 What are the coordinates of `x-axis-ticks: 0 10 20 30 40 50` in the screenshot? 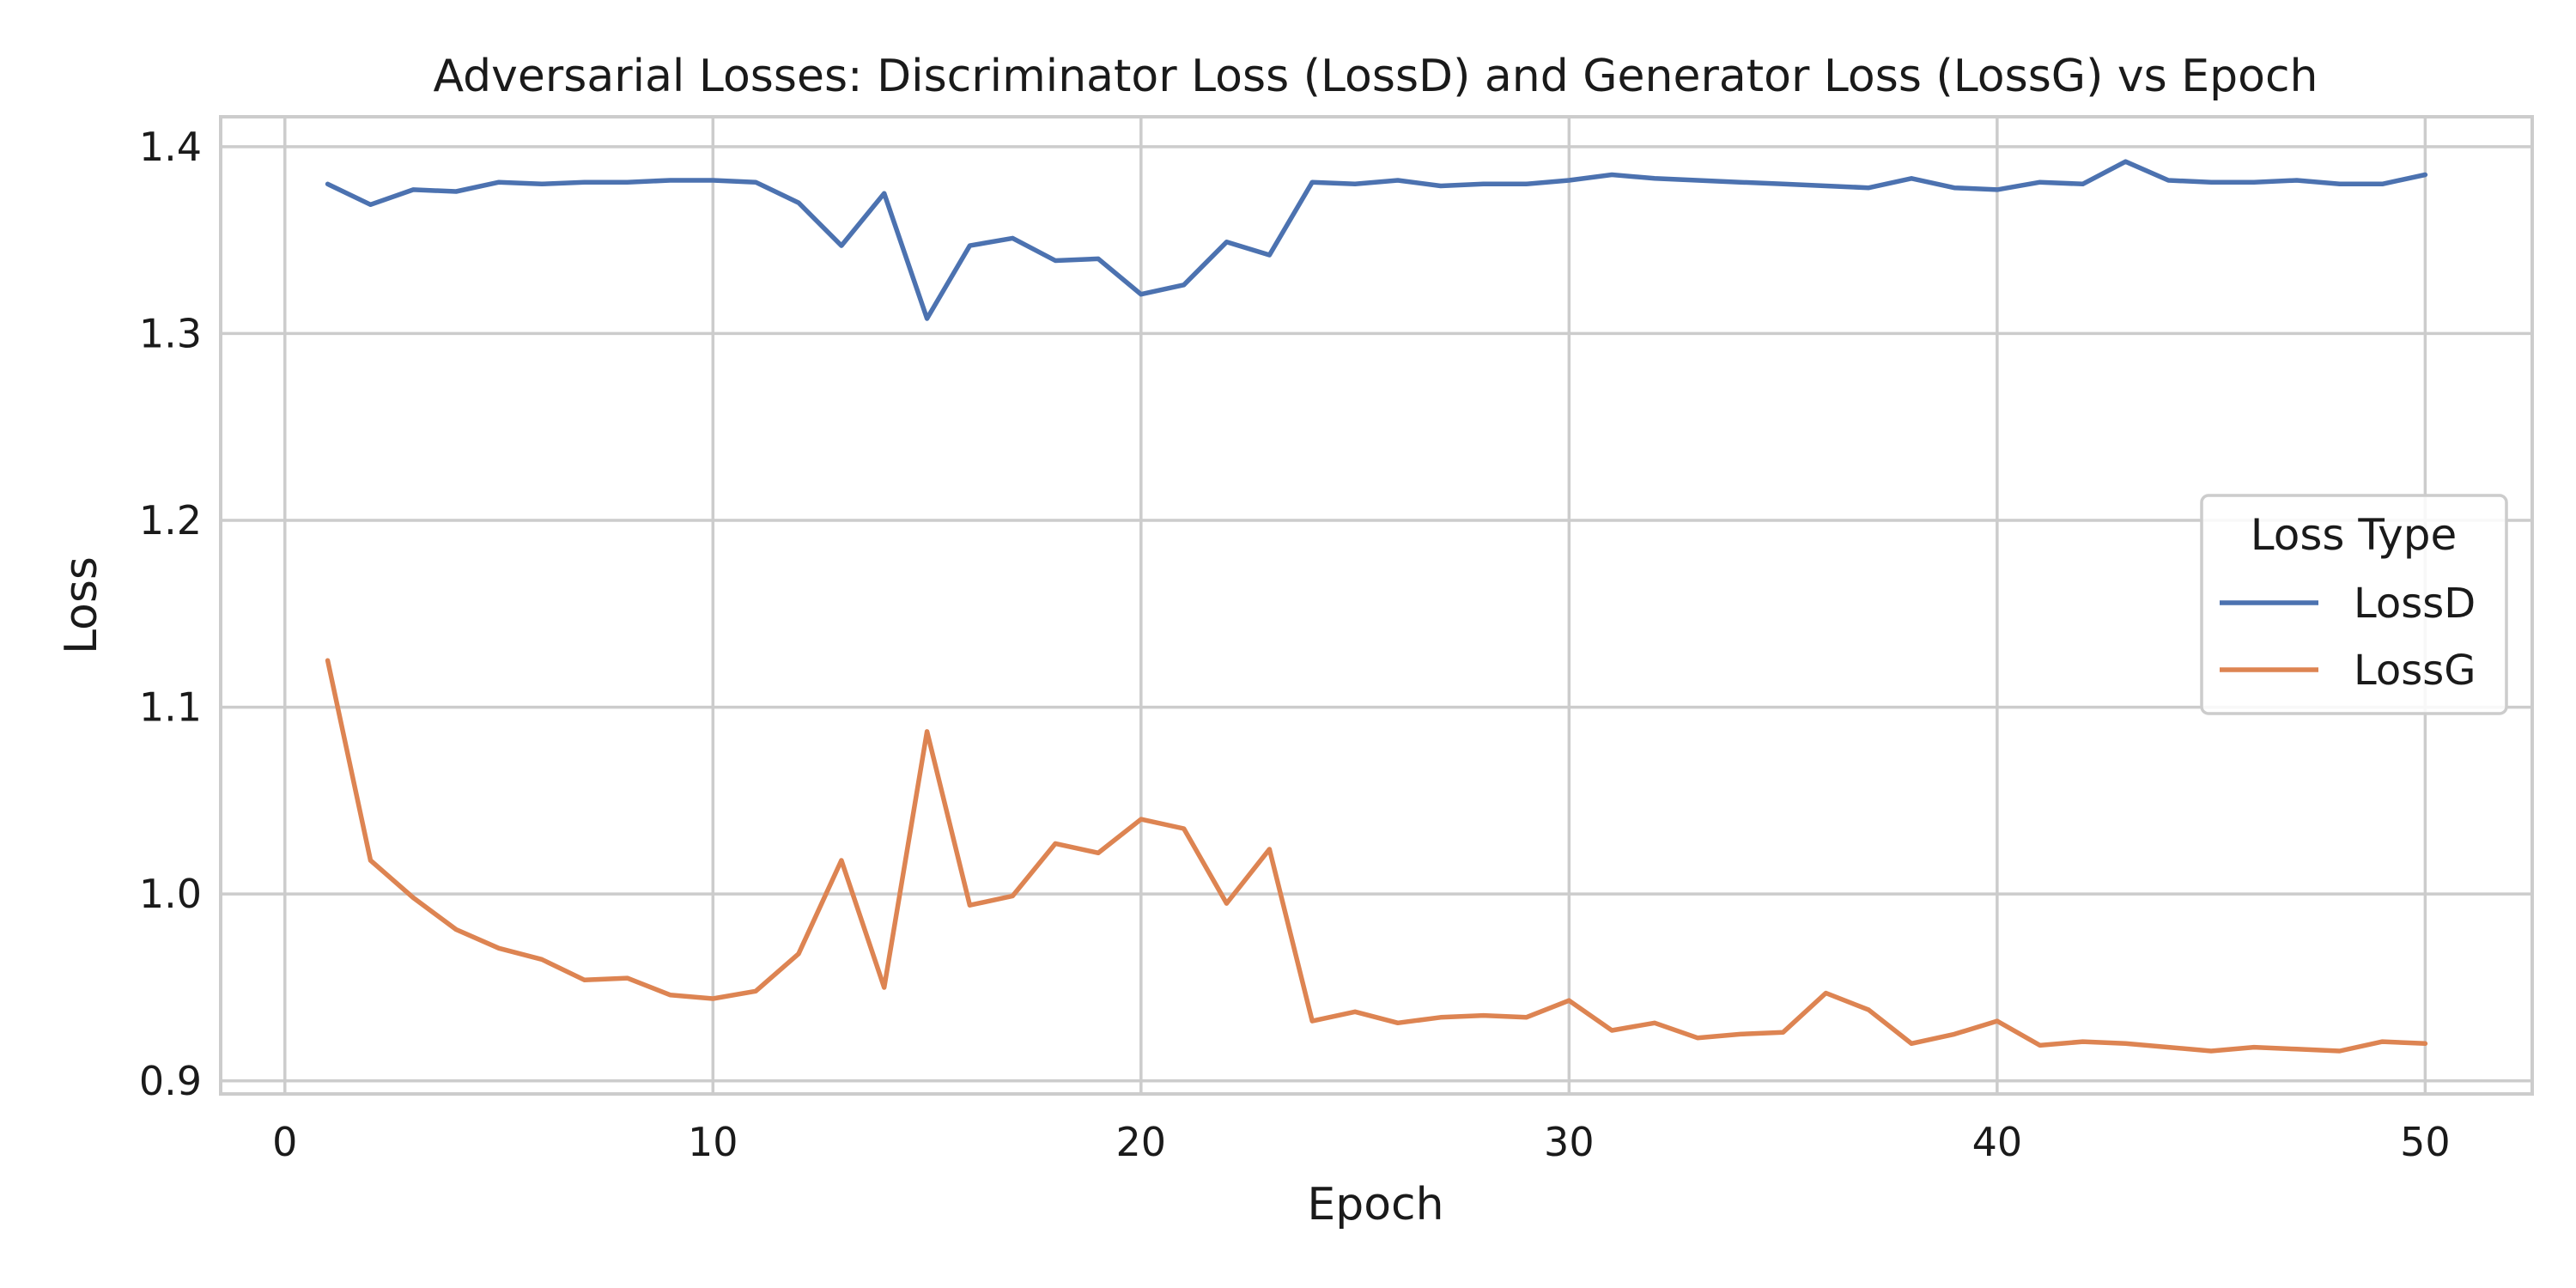 It's located at (1361, 1142).